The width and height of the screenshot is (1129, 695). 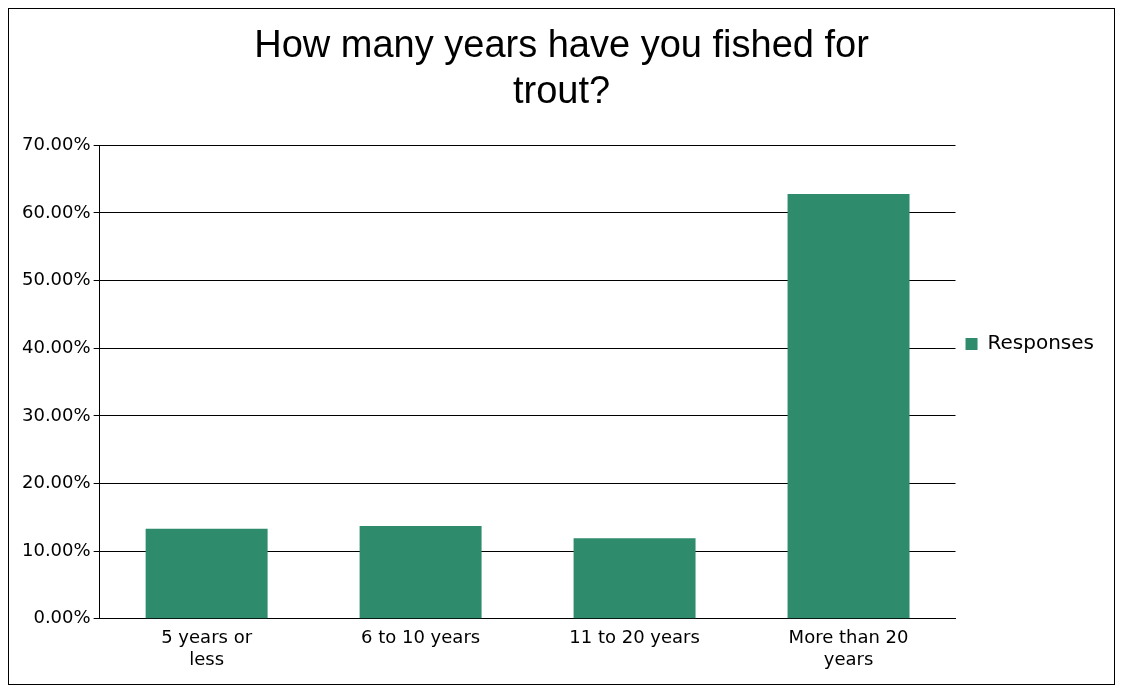 What do you see at coordinates (56, 482) in the screenshot?
I see `y-tick-label: 20.00%` at bounding box center [56, 482].